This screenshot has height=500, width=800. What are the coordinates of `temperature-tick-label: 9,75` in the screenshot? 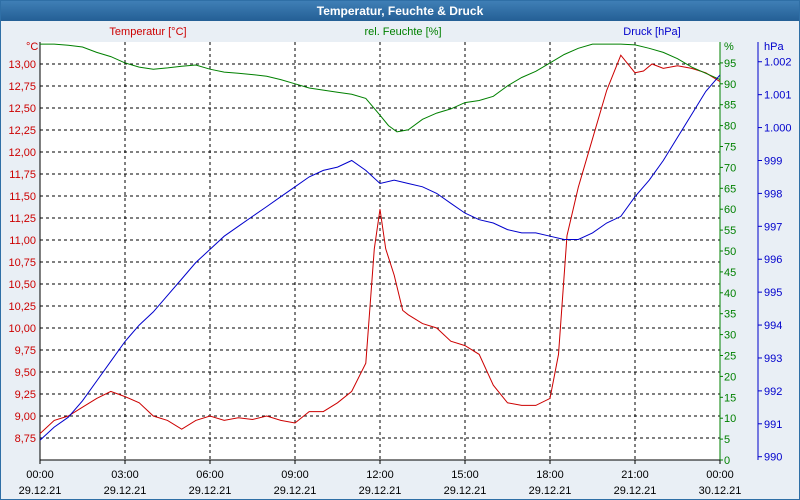 It's located at (25, 351).